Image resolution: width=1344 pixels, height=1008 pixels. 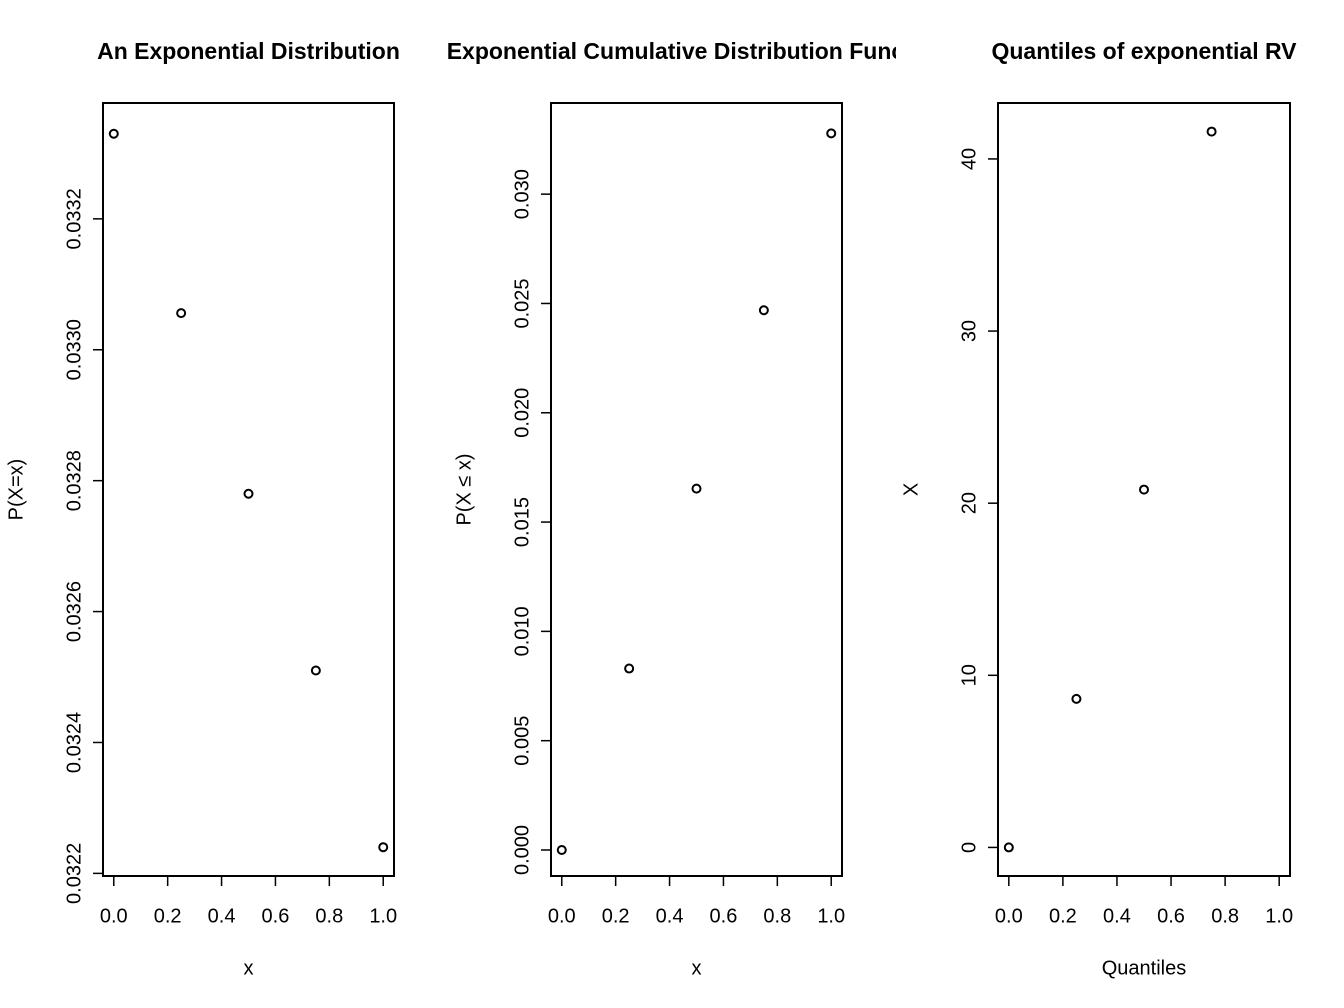 I want to click on y-tick-label: 0.020, so click(x=522, y=413).